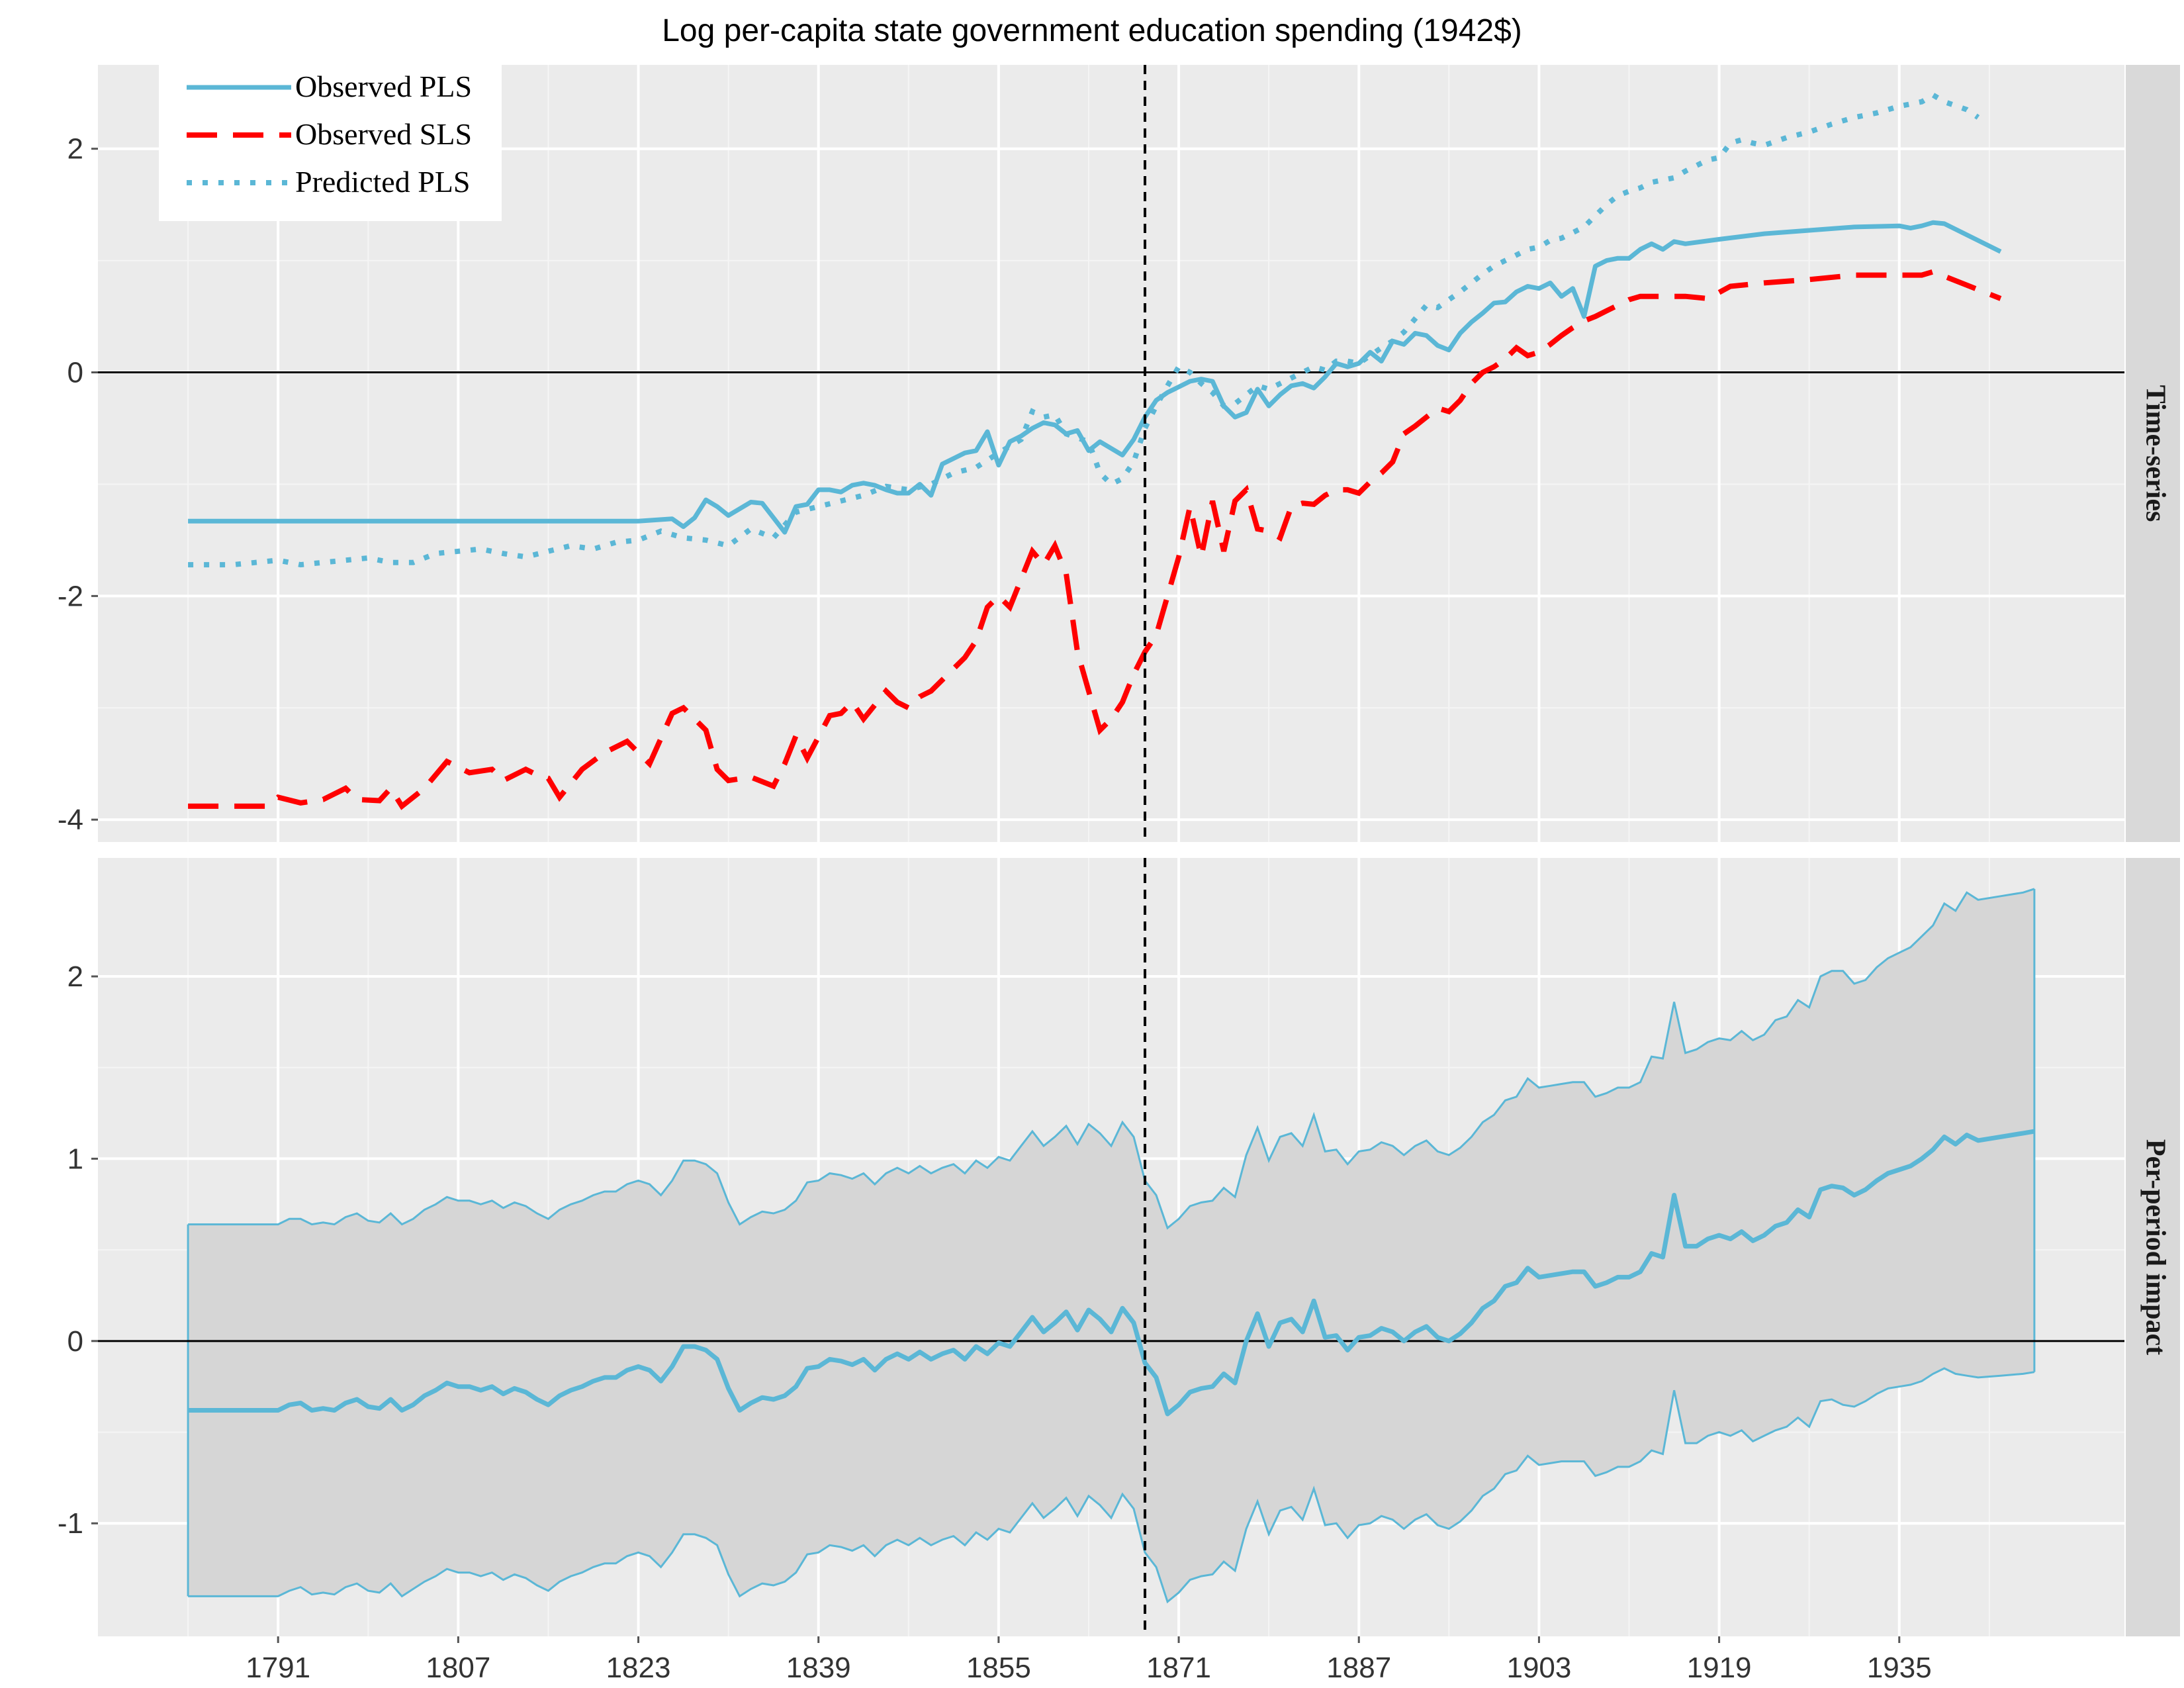 This screenshot has width=2184, height=1688. I want to click on x-tick-label: 1839, so click(819, 1668).